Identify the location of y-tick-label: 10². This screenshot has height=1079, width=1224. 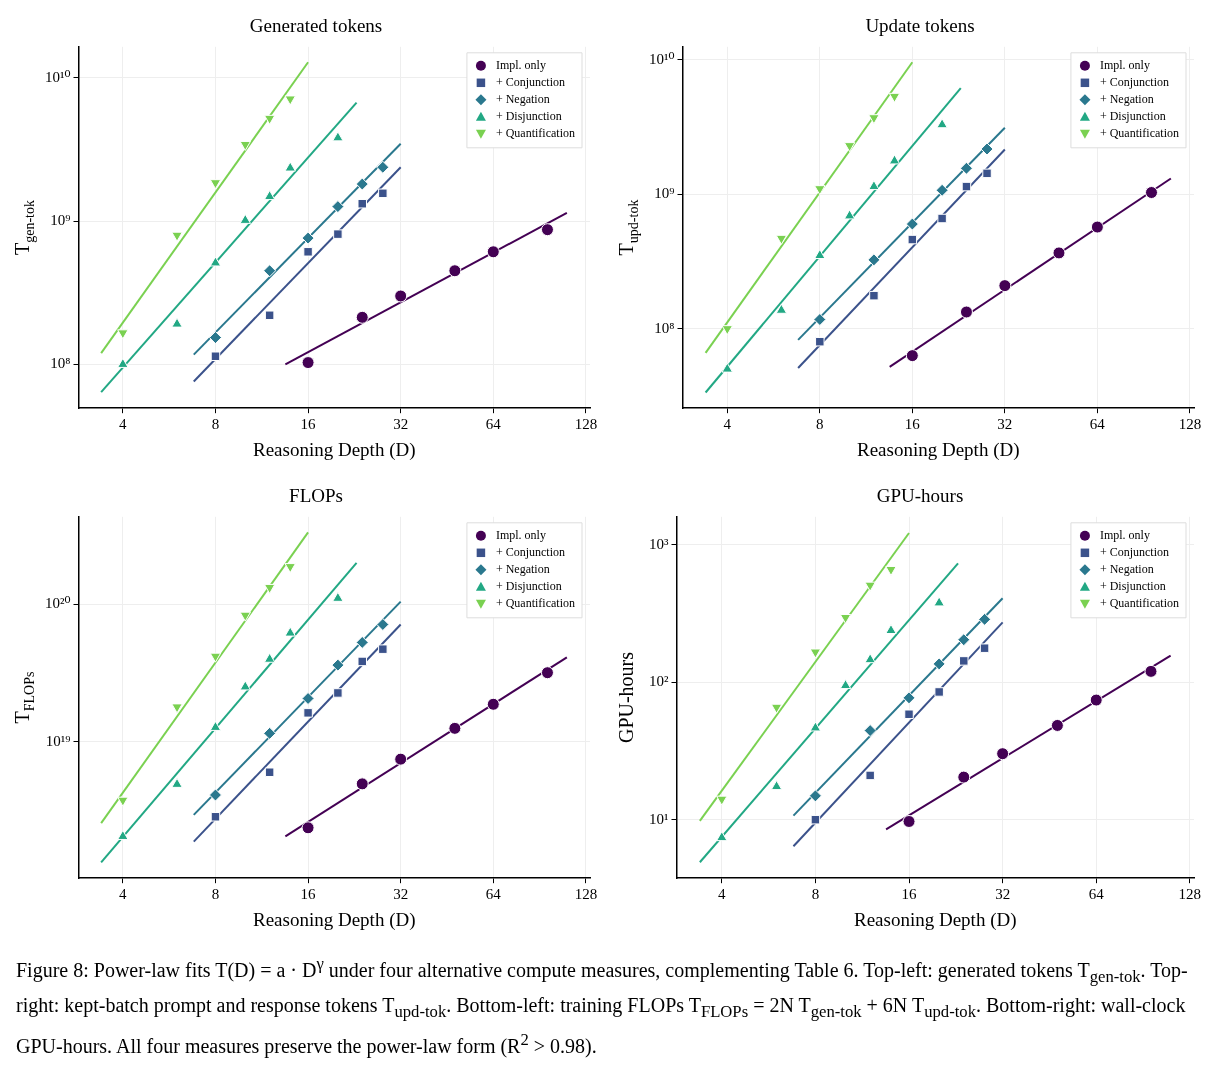
(659, 681).